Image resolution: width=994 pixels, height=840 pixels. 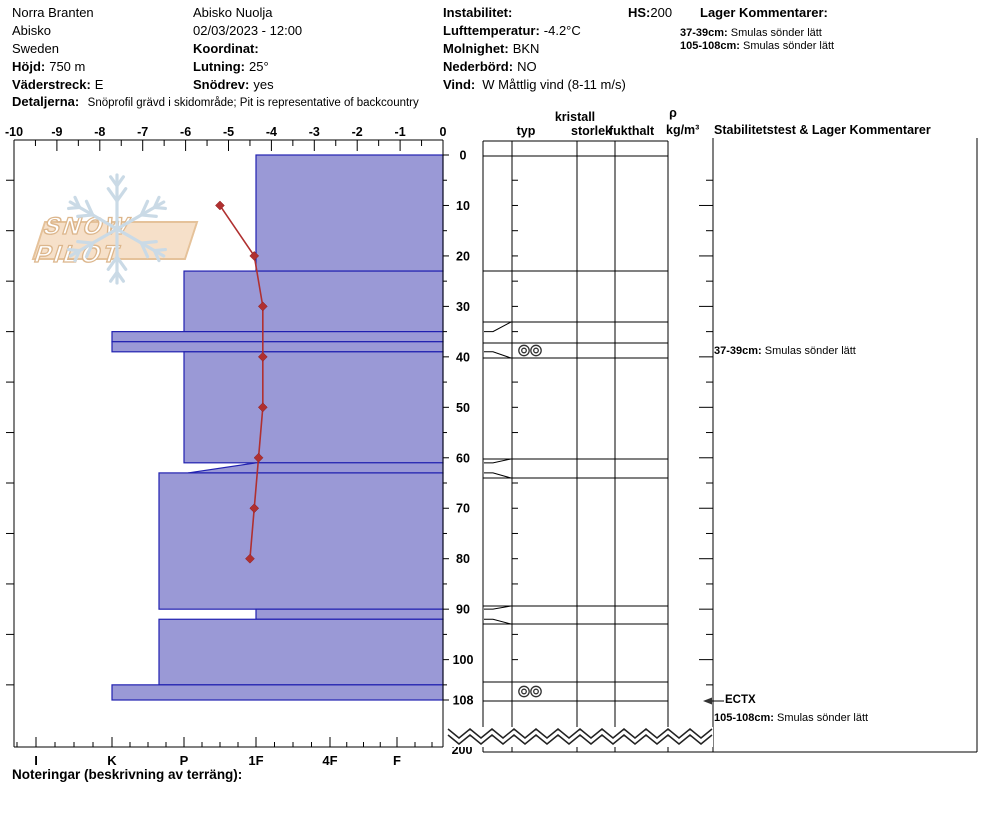 What do you see at coordinates (184, 760) in the screenshot?
I see `hardness-tick-label: P` at bounding box center [184, 760].